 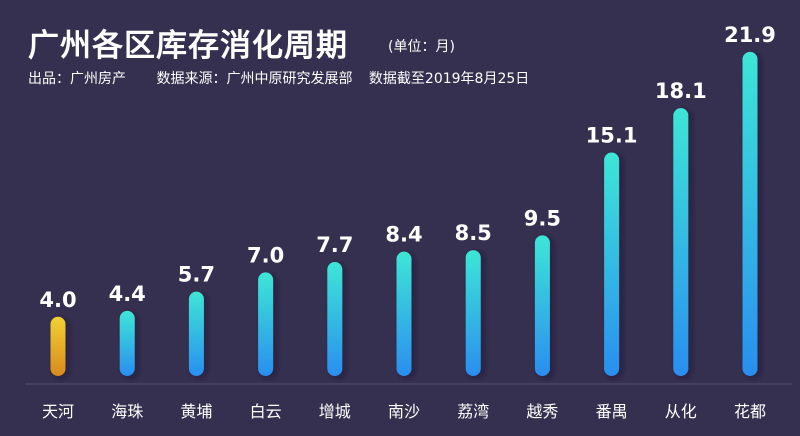 I want to click on date-text: 数据截至2019年8月25日, so click(x=449, y=79).